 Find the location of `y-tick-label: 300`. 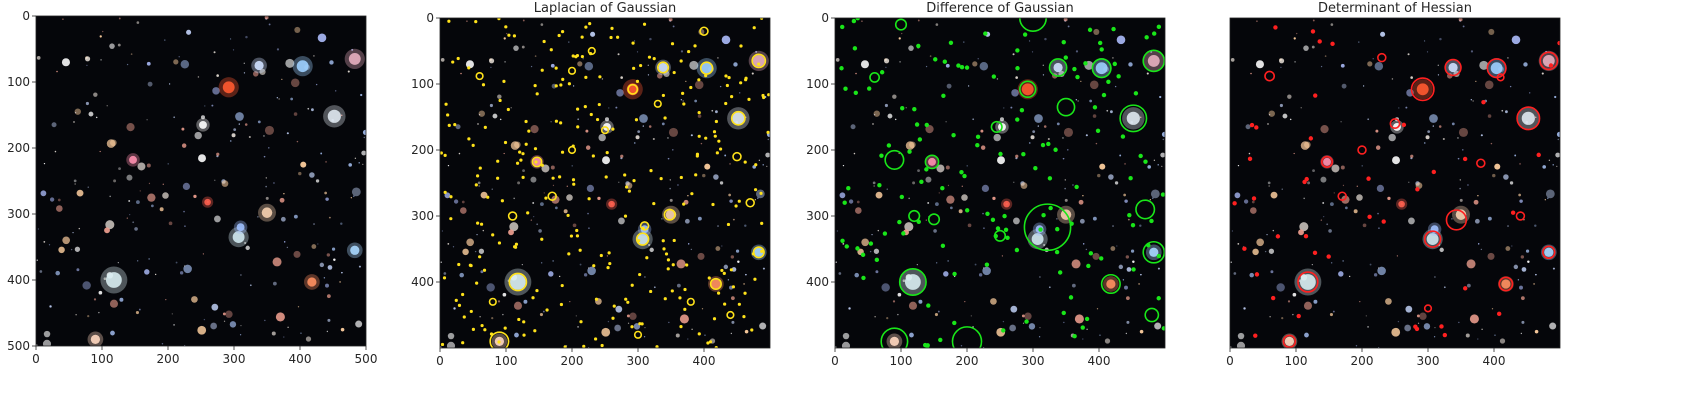

y-tick-label: 300 is located at coordinates (18, 214).